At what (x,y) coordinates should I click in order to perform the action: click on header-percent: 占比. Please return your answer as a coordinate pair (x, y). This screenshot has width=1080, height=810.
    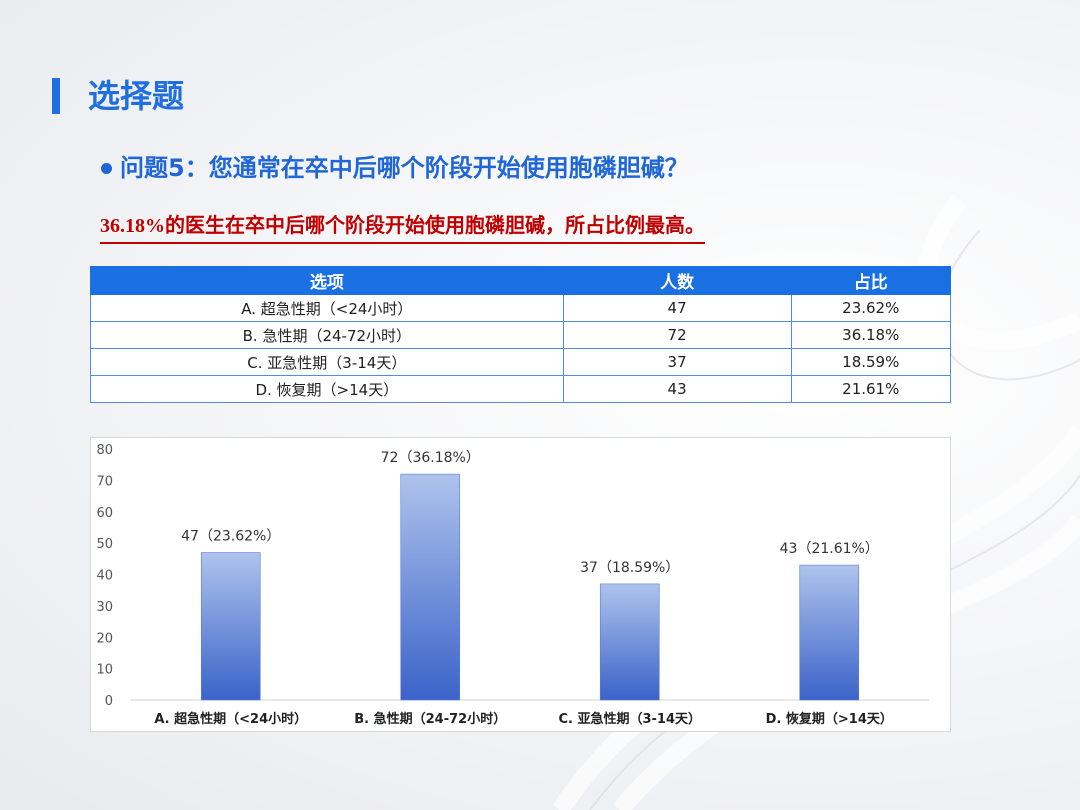
    Looking at the image, I should click on (871, 280).